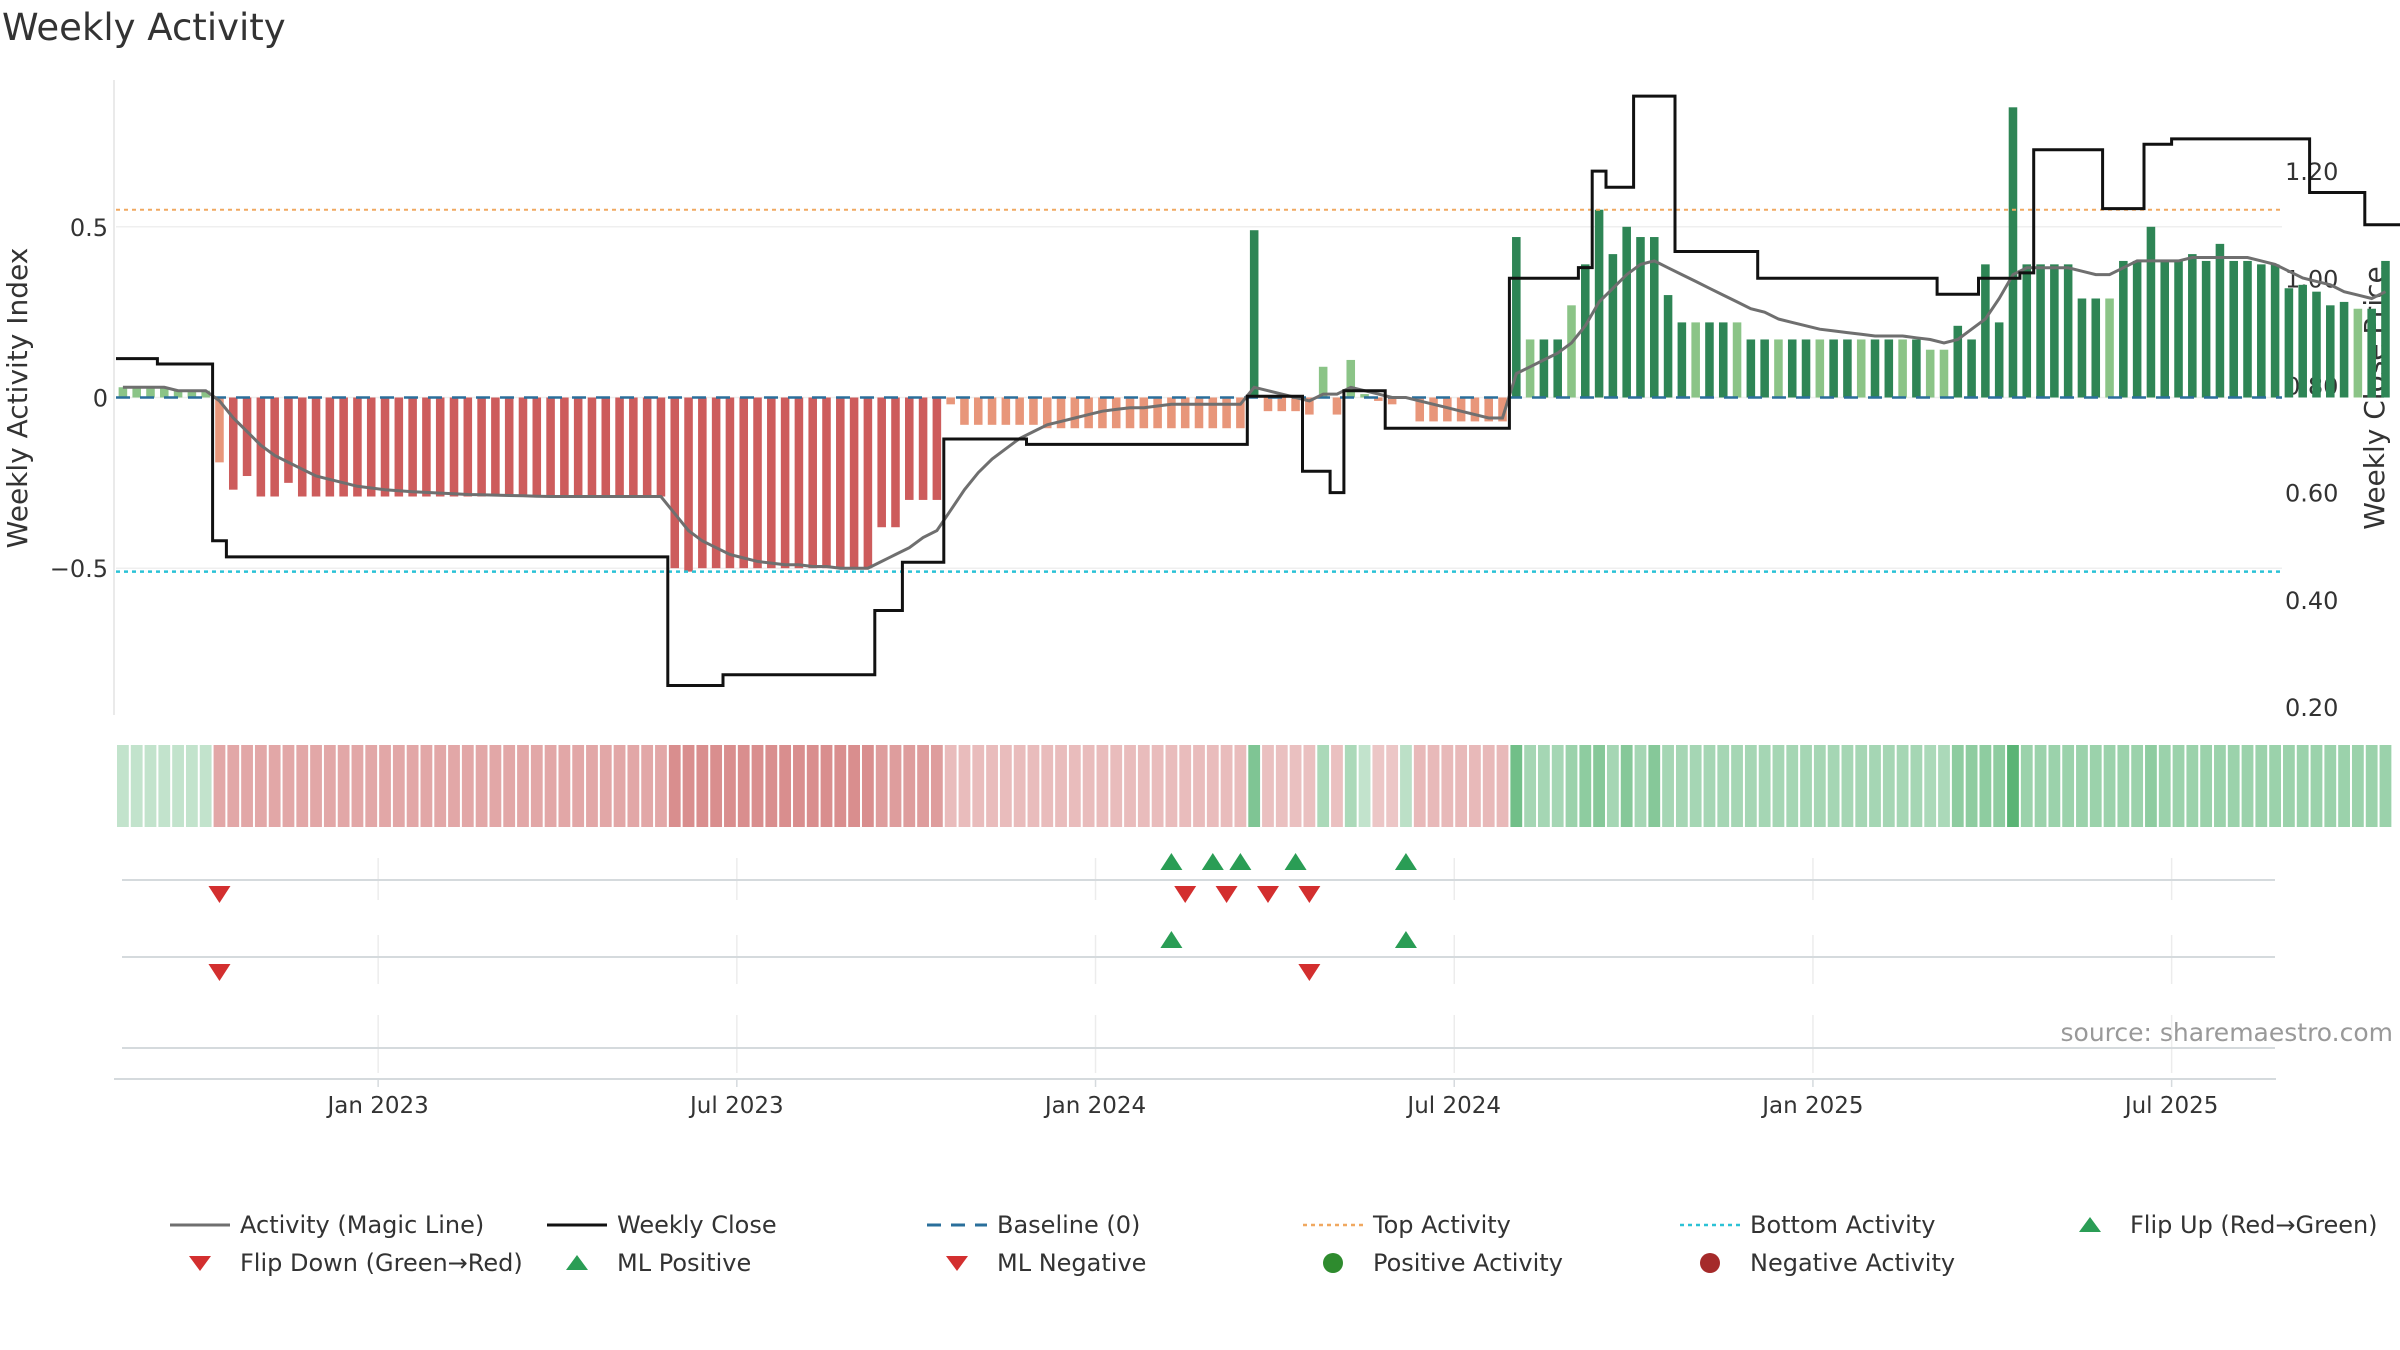  What do you see at coordinates (1453, 1106) in the screenshot?
I see `x-tick-label: Jul 2024` at bounding box center [1453, 1106].